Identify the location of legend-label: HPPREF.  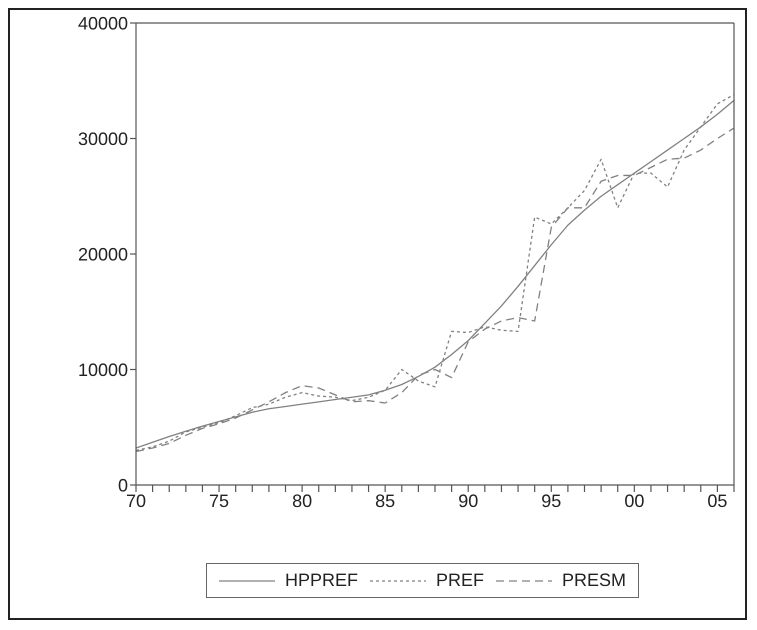
(321, 580).